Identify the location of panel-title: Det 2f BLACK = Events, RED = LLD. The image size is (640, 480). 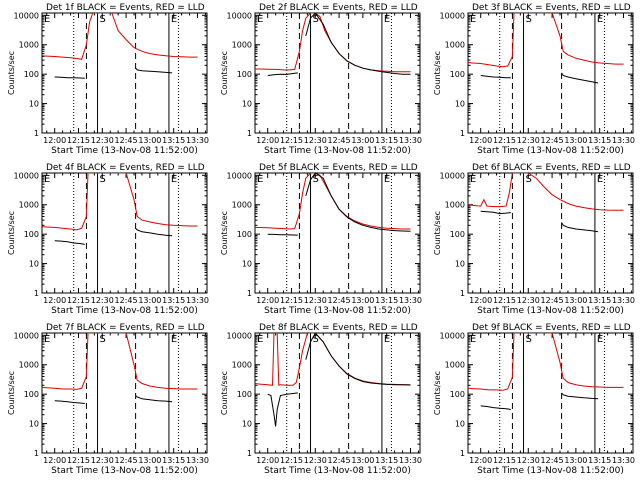
(338, 8).